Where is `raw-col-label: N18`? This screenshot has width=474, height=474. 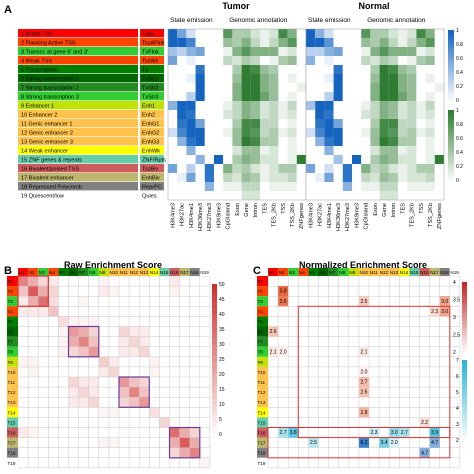 raw-col-label: N18 is located at coordinates (194, 272).